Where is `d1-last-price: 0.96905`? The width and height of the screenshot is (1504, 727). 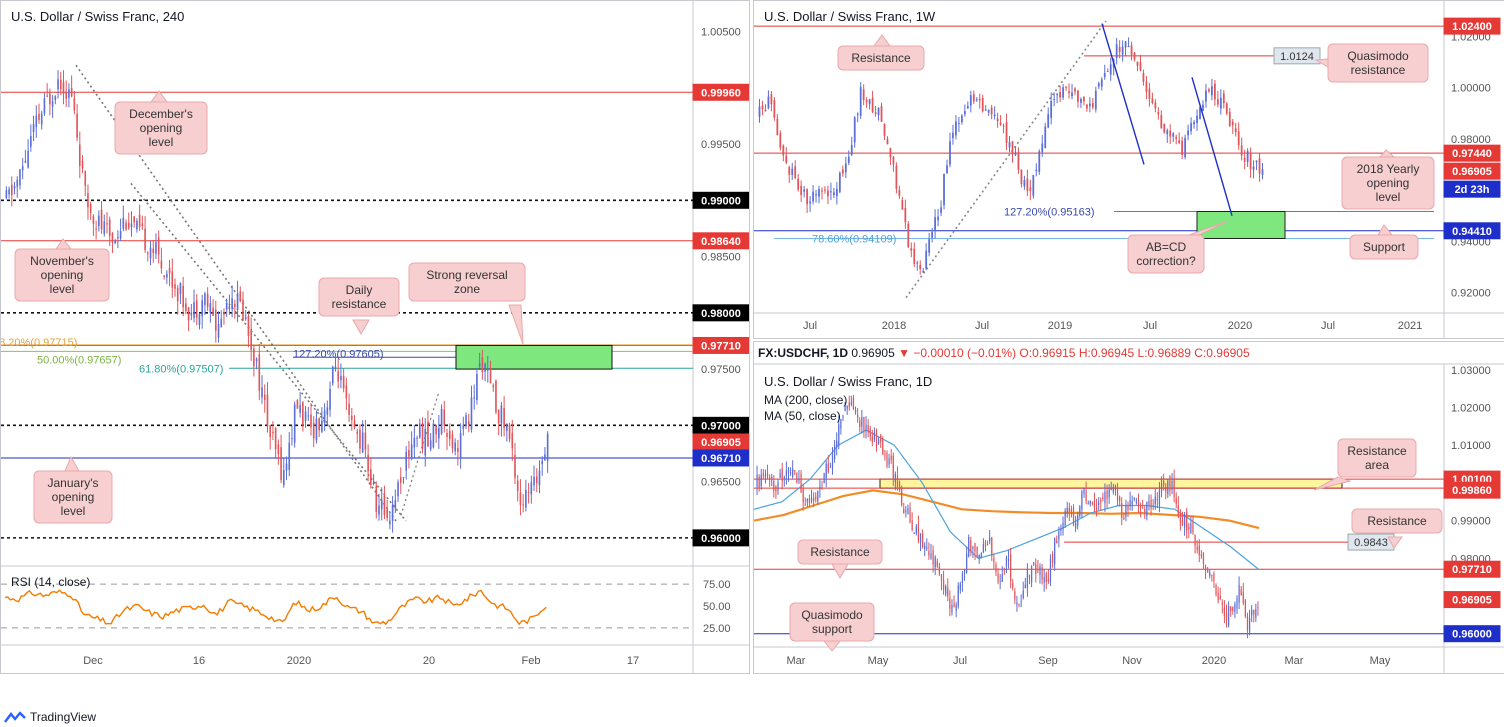
d1-last-price: 0.96905 is located at coordinates (873, 353).